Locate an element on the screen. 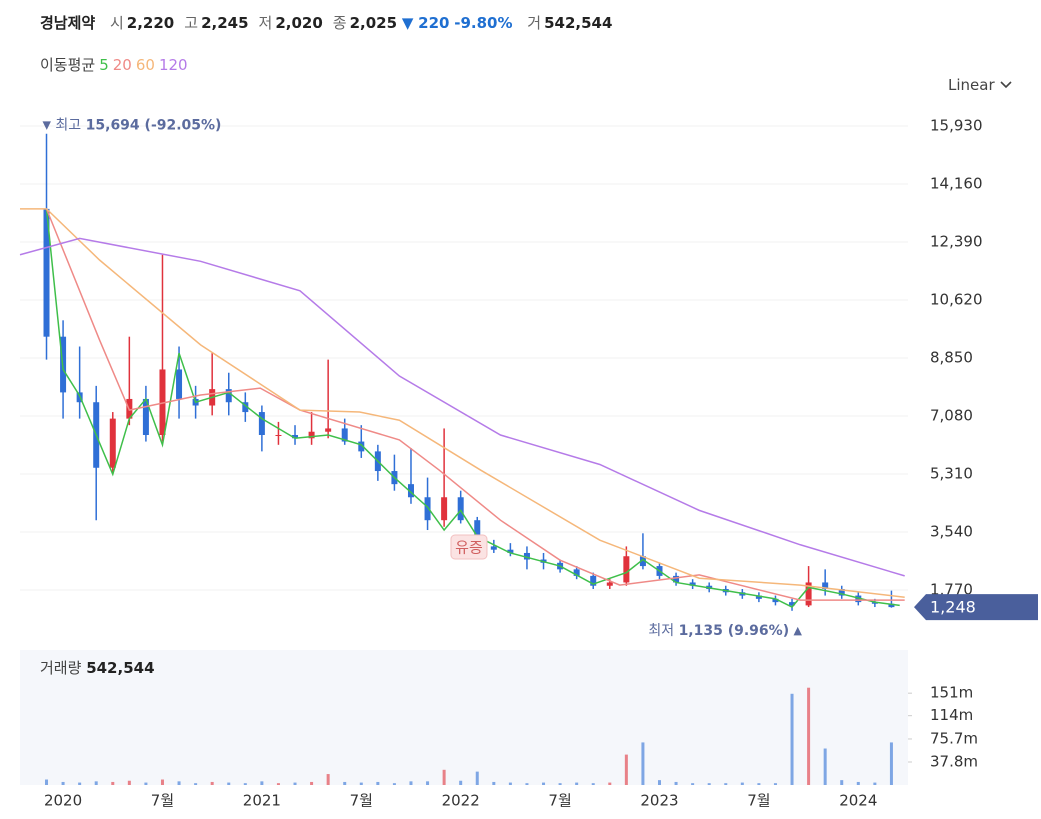 Image resolution: width=1041 pixels, height=819 pixels. y-tick-label: 15,930 is located at coordinates (956, 125).